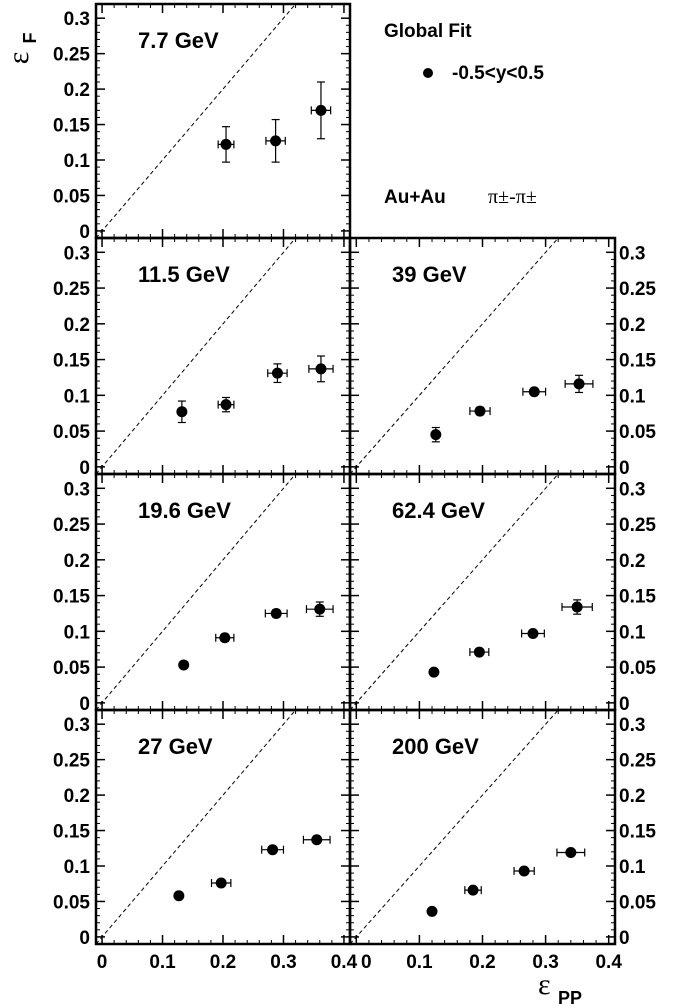 This screenshot has height=1008, width=689. Describe the element at coordinates (570, 998) in the screenshot. I see `x-axis-subscript: PP` at that location.